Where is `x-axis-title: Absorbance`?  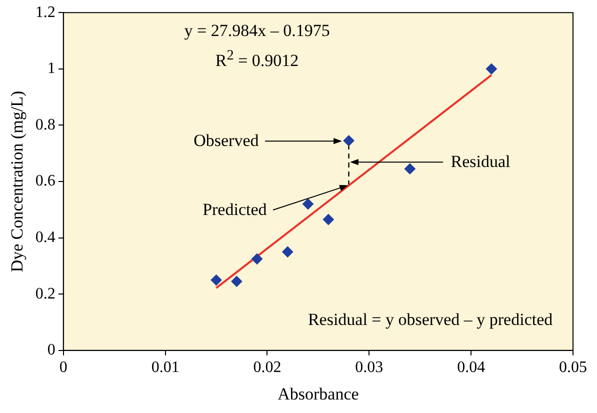
x-axis-title: Absorbance is located at coordinates (318, 394).